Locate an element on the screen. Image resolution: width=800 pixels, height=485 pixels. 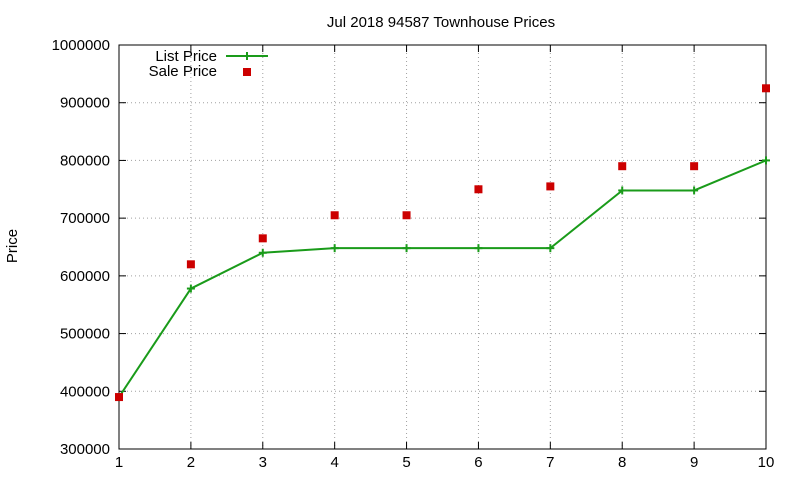
x-tick-label: 9 is located at coordinates (694, 462).